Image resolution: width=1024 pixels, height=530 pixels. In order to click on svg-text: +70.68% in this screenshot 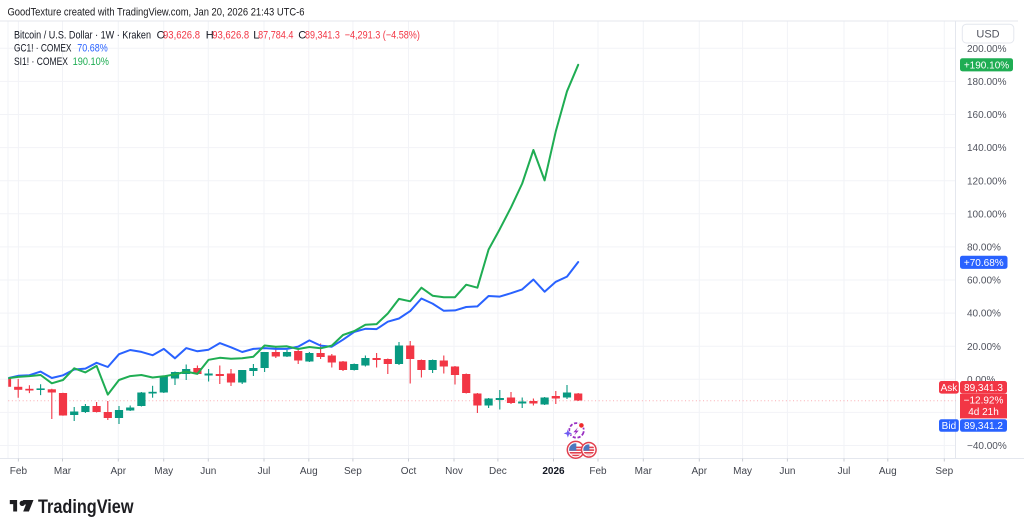, I will do `click(984, 263)`.